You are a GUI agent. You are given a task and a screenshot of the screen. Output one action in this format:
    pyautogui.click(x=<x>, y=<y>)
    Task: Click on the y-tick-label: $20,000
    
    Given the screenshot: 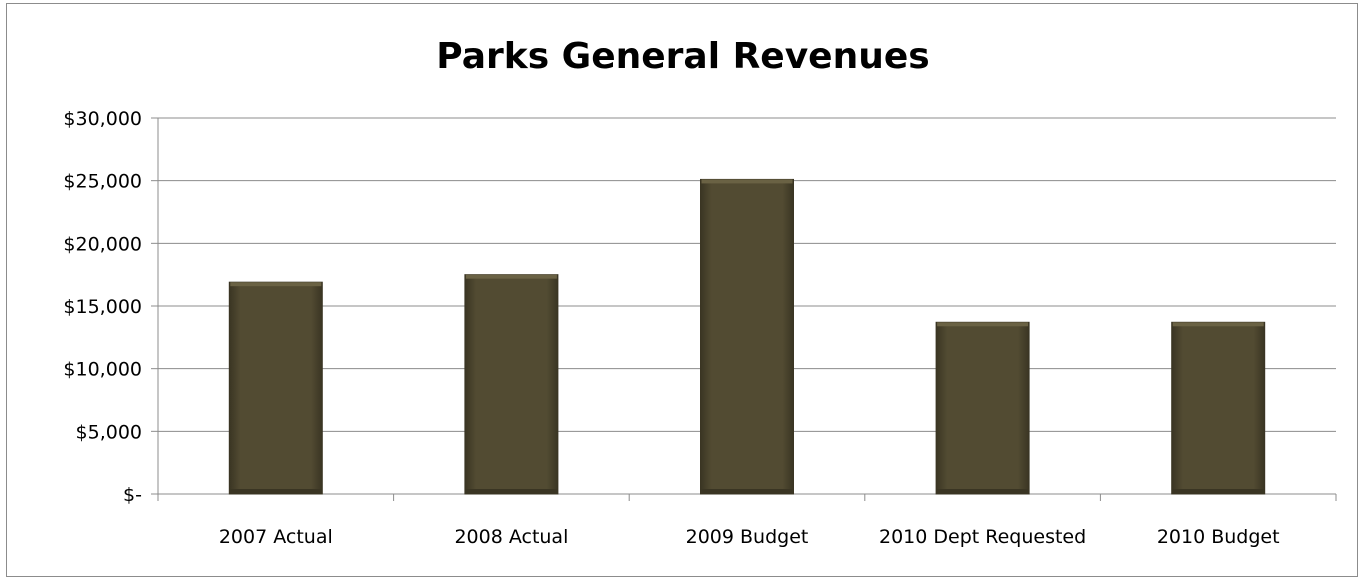 What is the action you would take?
    pyautogui.click(x=102, y=244)
    